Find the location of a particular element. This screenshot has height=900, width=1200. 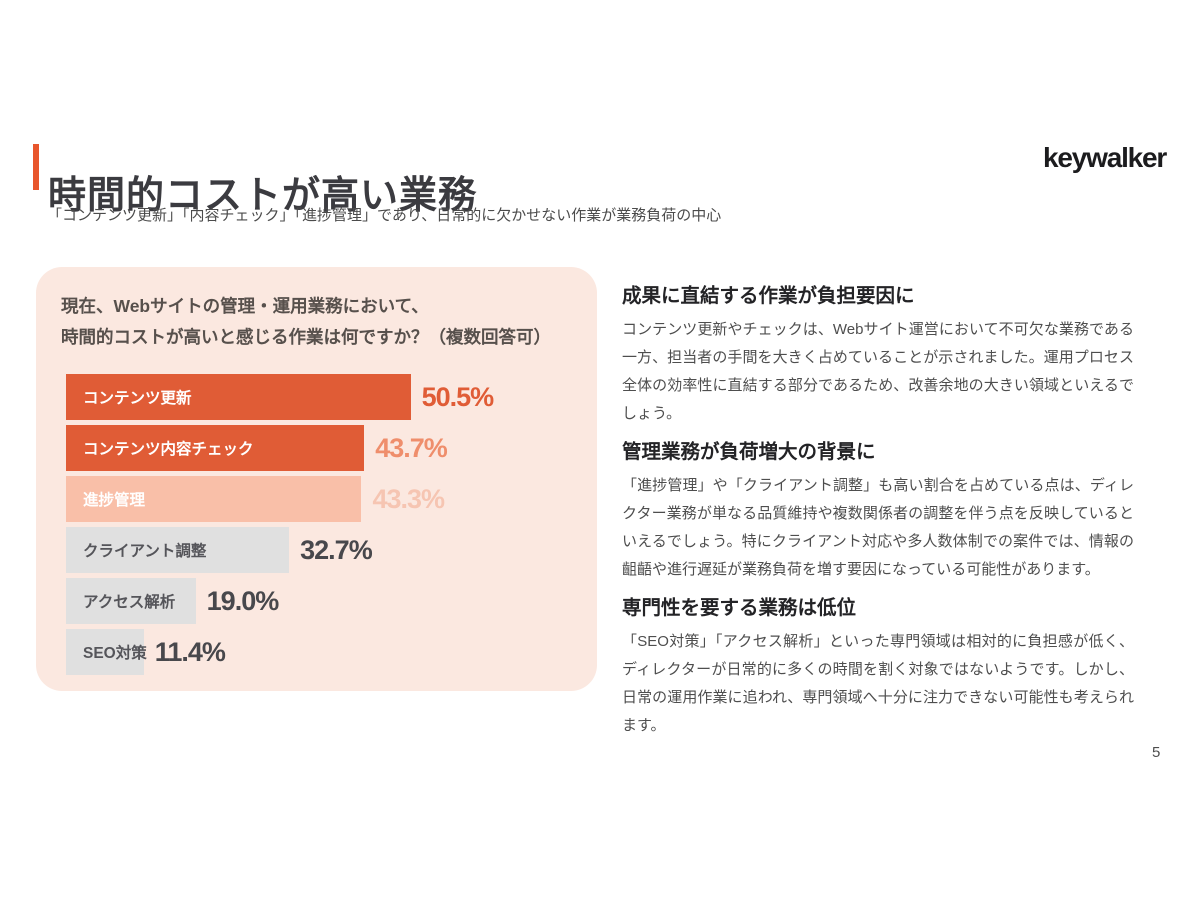

bar-row: アクセス解析 19.0% is located at coordinates (318, 601).